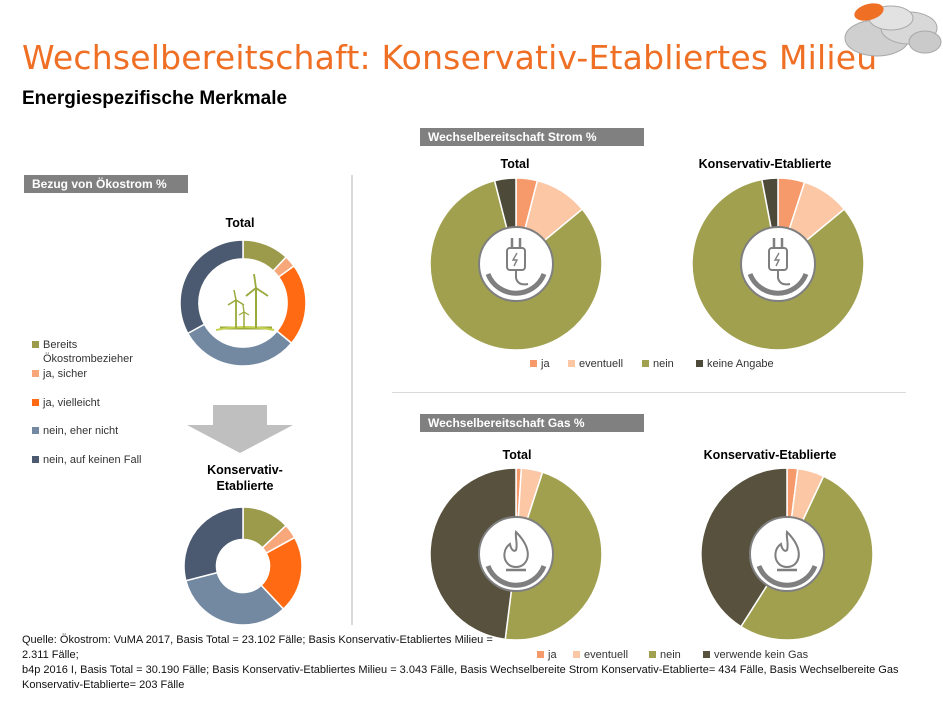 The height and width of the screenshot is (707, 943). I want to click on page-subtitle: Energiespezifische Merkmale, so click(155, 98).